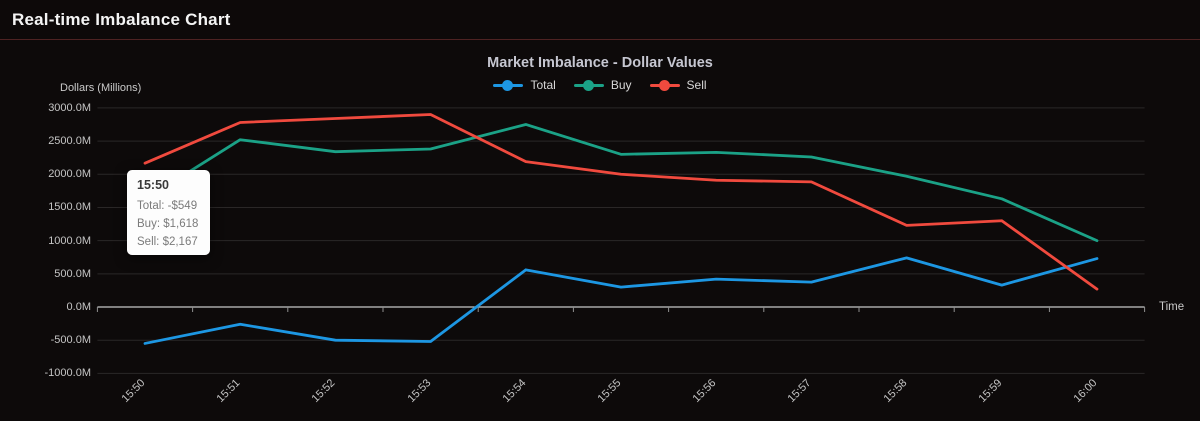 This screenshot has width=1200, height=421. What do you see at coordinates (69, 107) in the screenshot?
I see `y-tick-label: 3000.0M` at bounding box center [69, 107].